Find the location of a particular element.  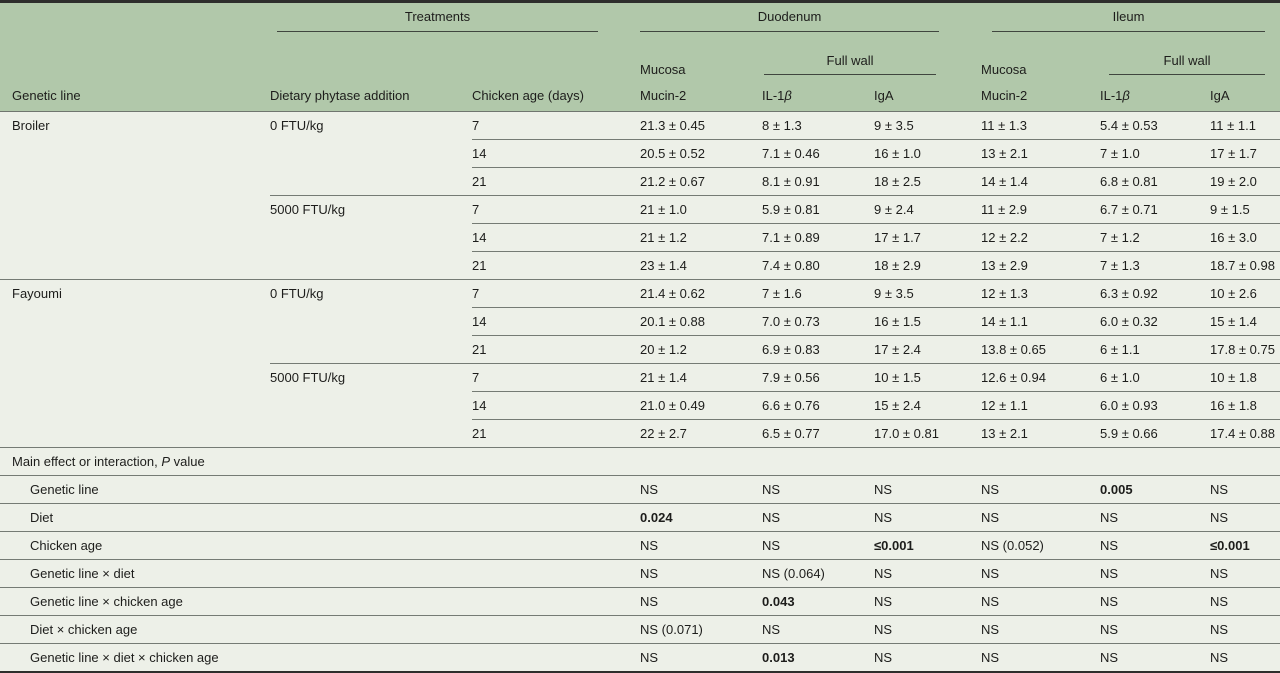

ileum-label: Ileum is located at coordinates (1129, 20).